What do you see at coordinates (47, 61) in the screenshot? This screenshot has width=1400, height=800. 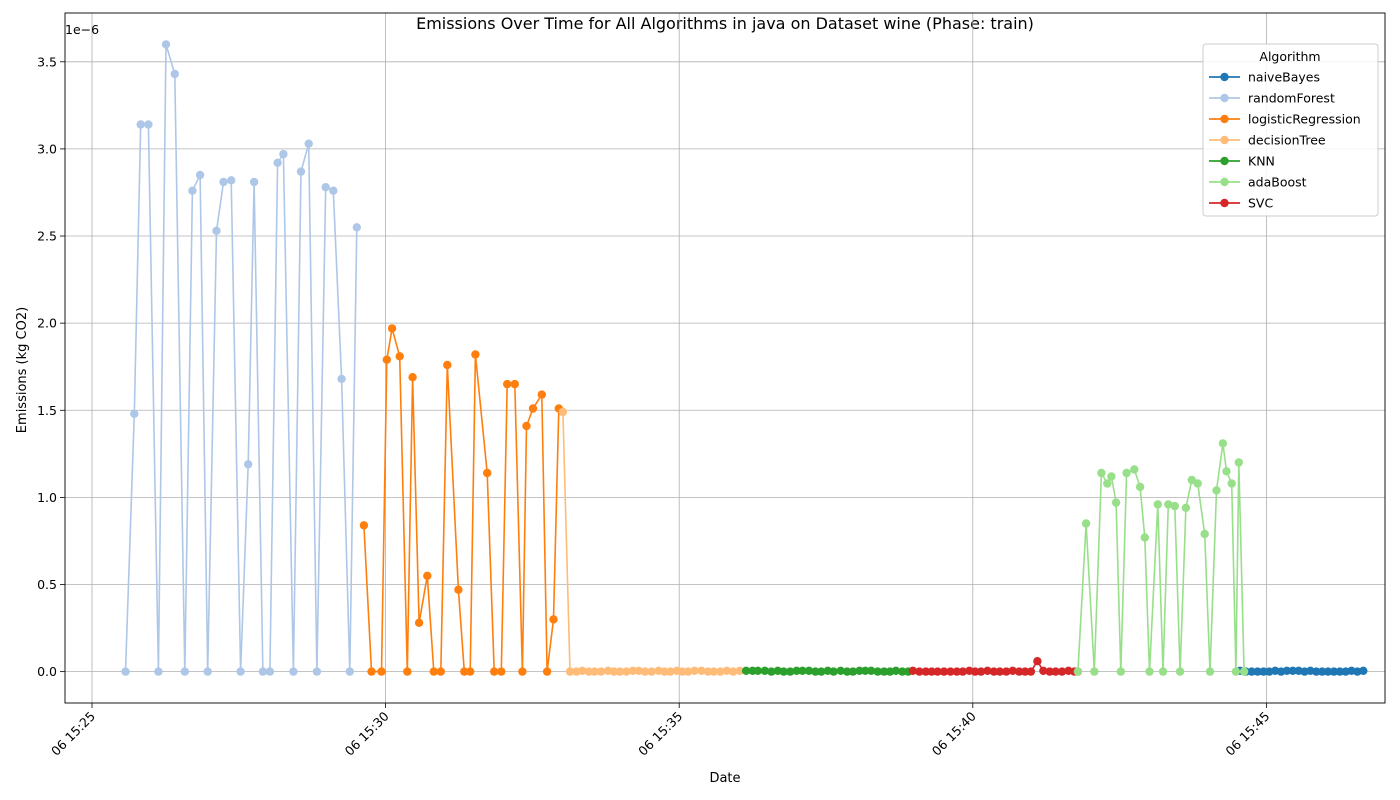 I see `y-tick-label: 3.5` at bounding box center [47, 61].